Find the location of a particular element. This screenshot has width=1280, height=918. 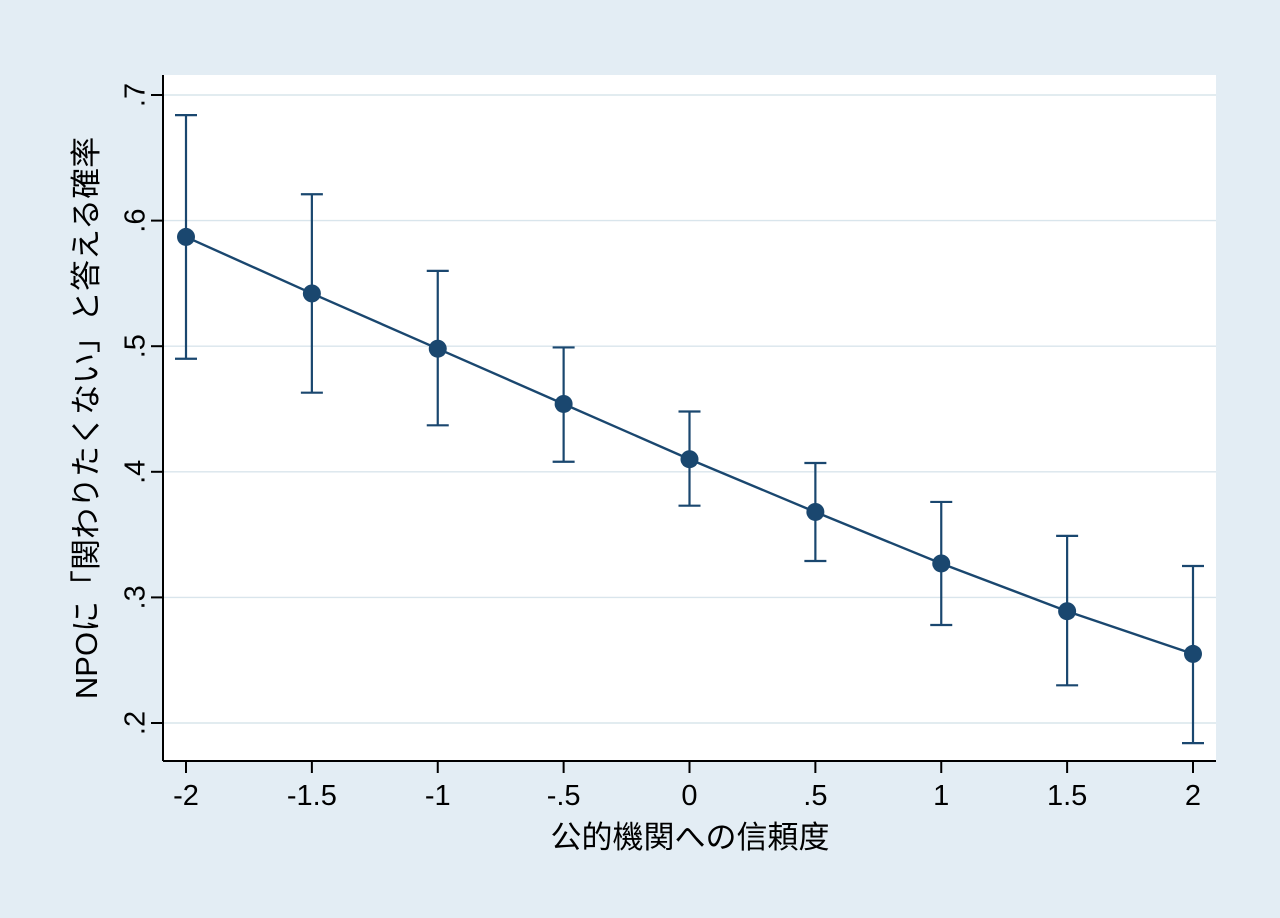

x-tick-label: 0 is located at coordinates (689, 796).